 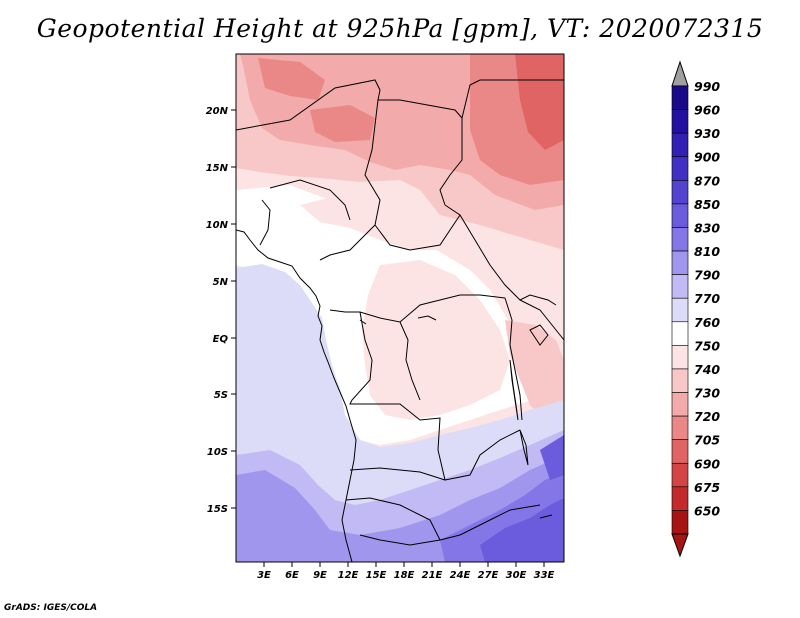 What do you see at coordinates (544, 575) in the screenshot?
I see `lon-tick-label: 33E` at bounding box center [544, 575].